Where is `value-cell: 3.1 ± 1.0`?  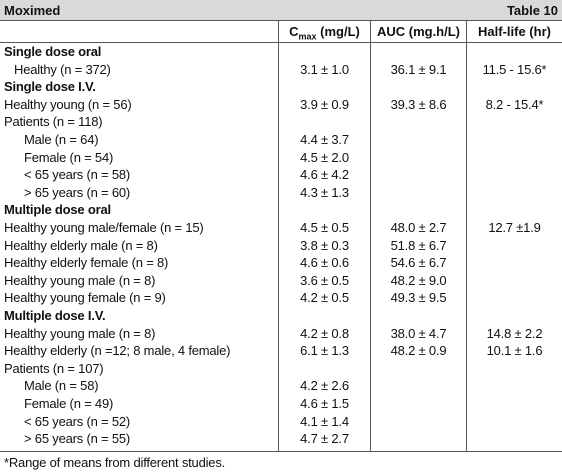 value-cell: 3.1 ± 1.0 is located at coordinates (324, 69).